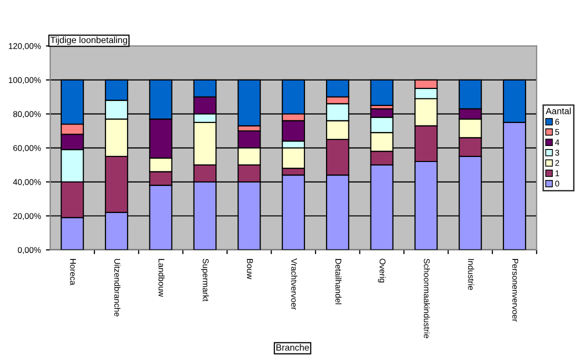 This screenshot has width=577, height=359. What do you see at coordinates (24, 46) in the screenshot?
I see `y-tick-label: 120,00%` at bounding box center [24, 46].